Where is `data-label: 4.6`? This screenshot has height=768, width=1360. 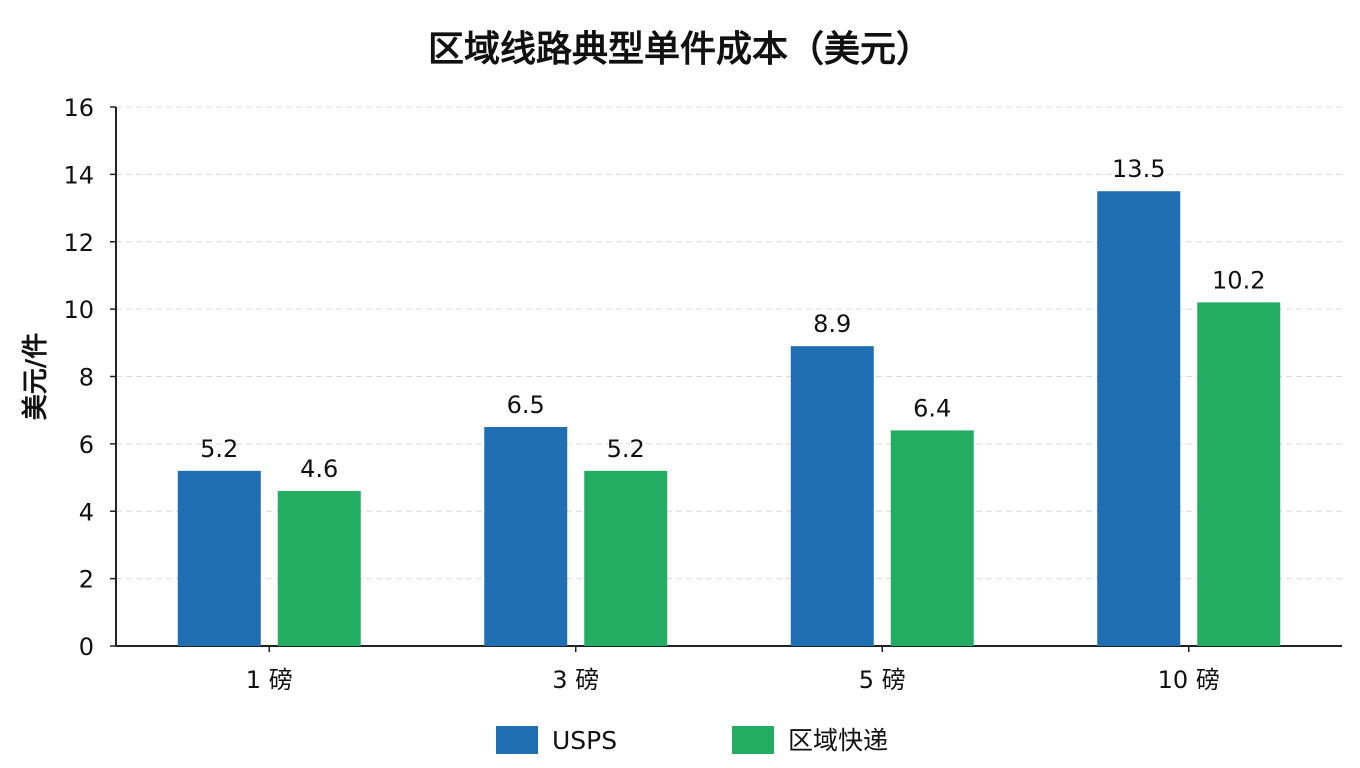
data-label: 4.6 is located at coordinates (319, 469).